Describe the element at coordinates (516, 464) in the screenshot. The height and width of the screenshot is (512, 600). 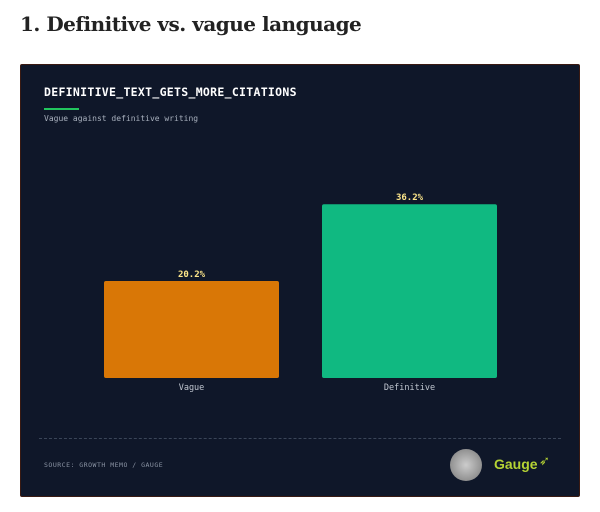
I see `gauge-logo: Gauge` at that location.